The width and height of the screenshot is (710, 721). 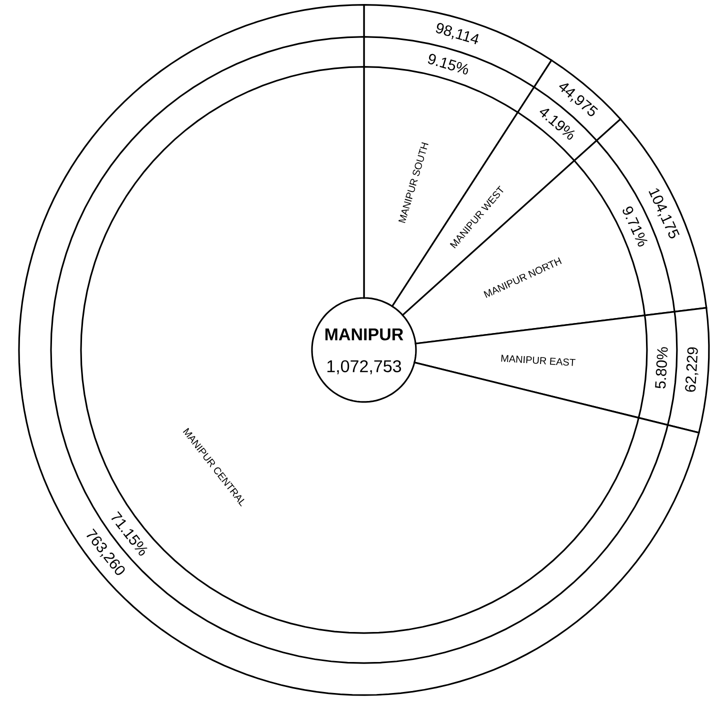 I want to click on text: 5.80%, so click(x=661, y=368).